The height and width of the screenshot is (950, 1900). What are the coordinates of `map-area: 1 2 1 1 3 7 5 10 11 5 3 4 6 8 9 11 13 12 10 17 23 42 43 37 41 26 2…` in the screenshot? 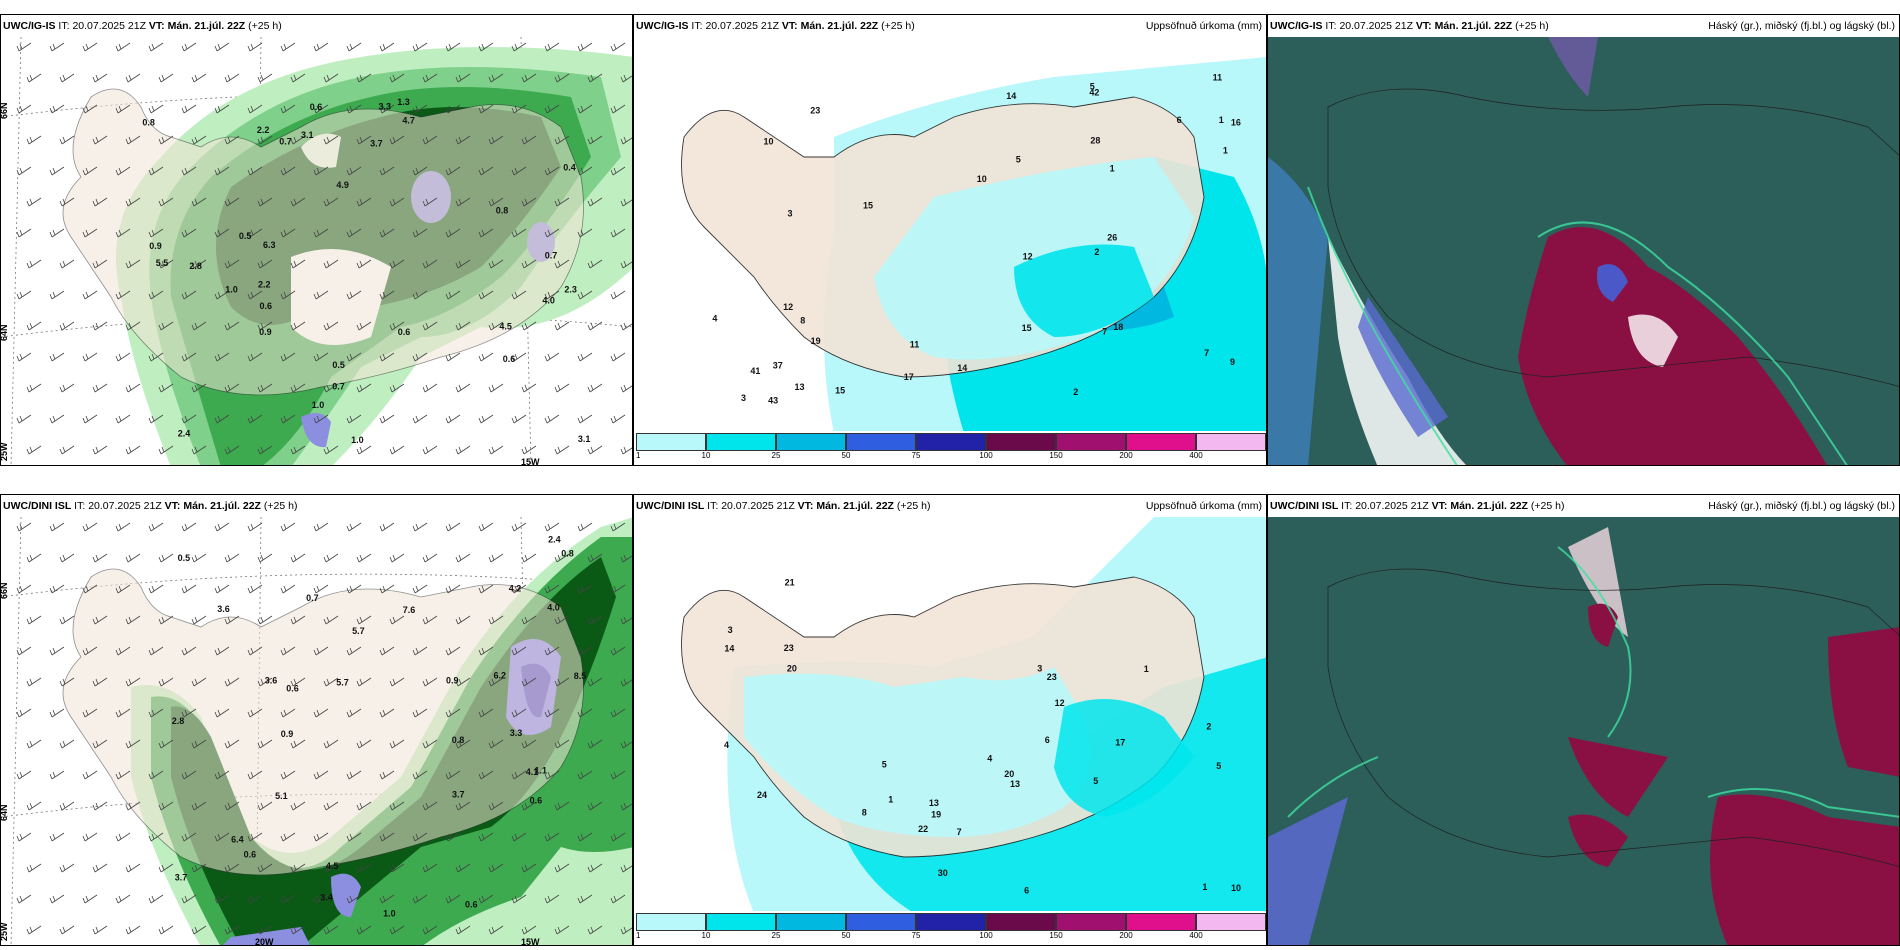 It's located at (950, 234).